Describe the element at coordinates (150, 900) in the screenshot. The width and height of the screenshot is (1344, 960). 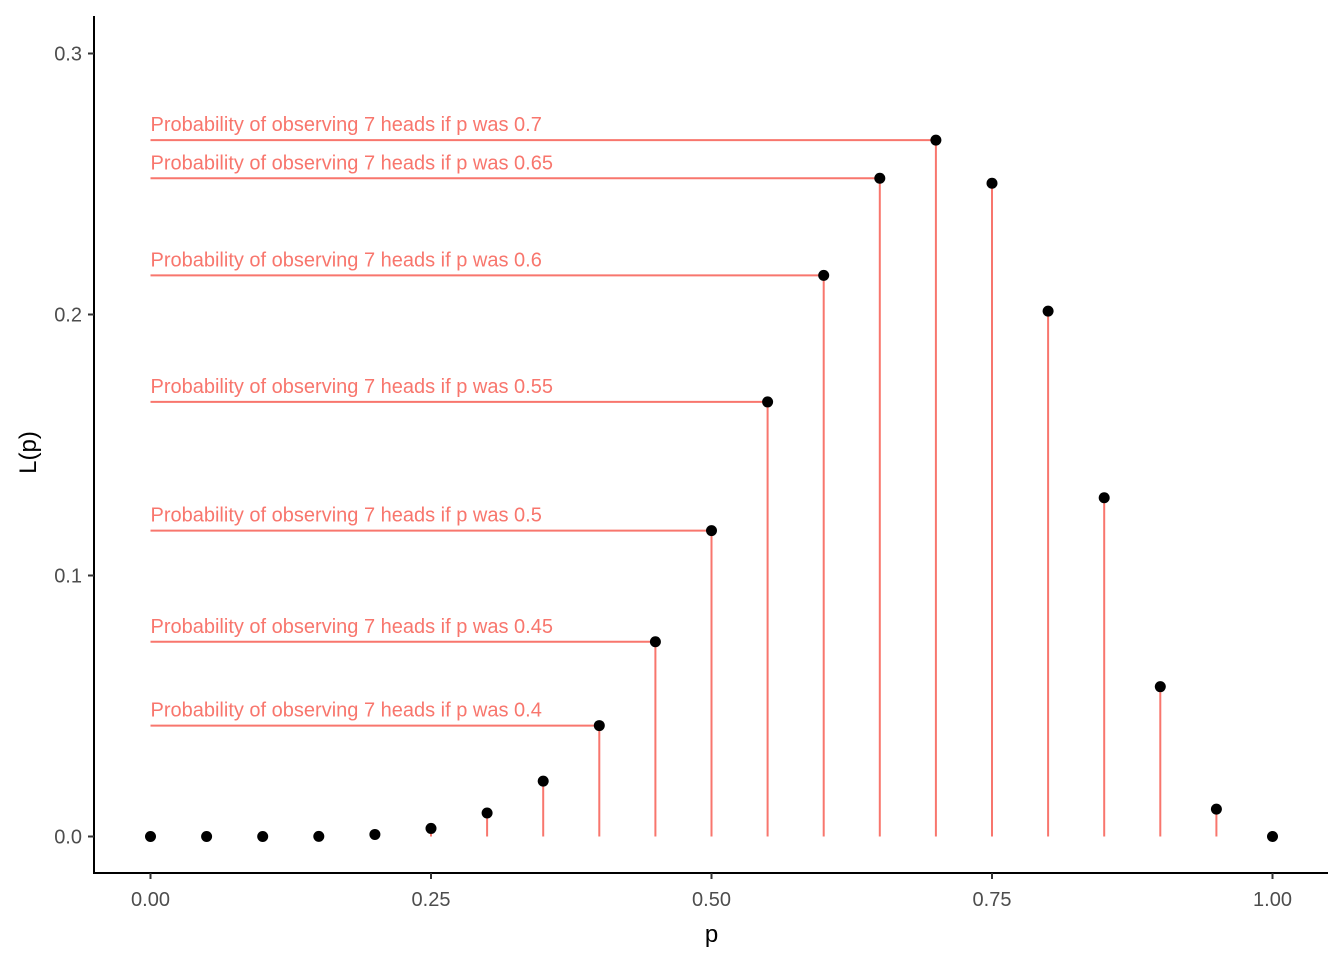
I see `x-tick-label: 0.00` at that location.